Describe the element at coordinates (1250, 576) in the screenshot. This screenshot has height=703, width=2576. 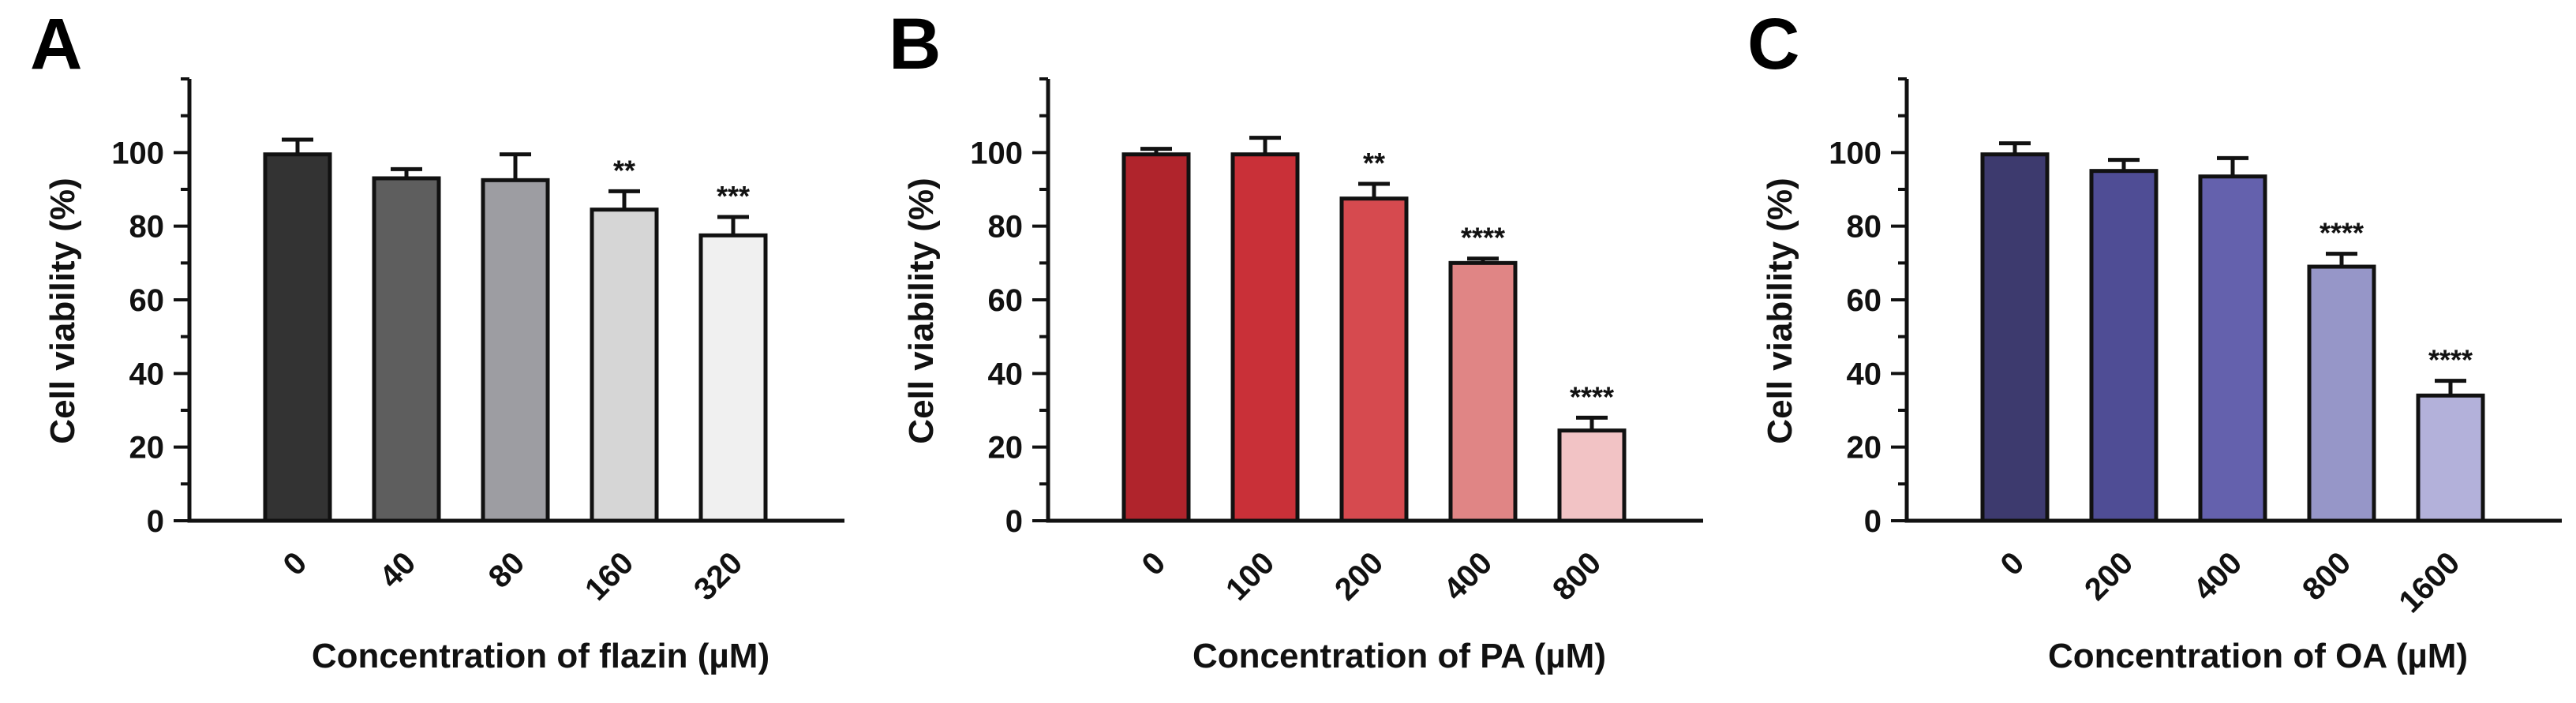
I see `x-tick-label: 100` at that location.